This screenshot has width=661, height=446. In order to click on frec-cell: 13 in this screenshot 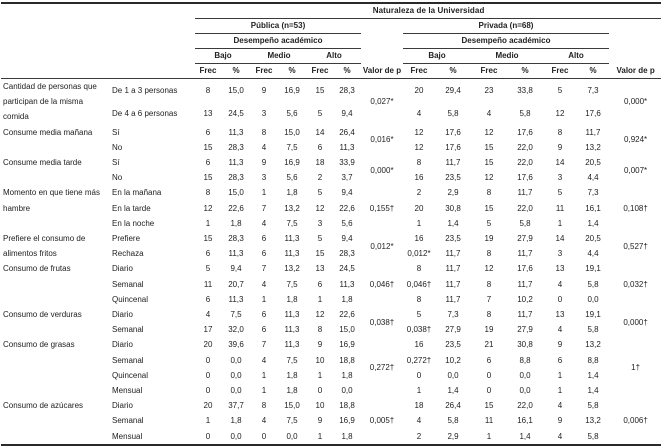, I will do `click(208, 113)`.